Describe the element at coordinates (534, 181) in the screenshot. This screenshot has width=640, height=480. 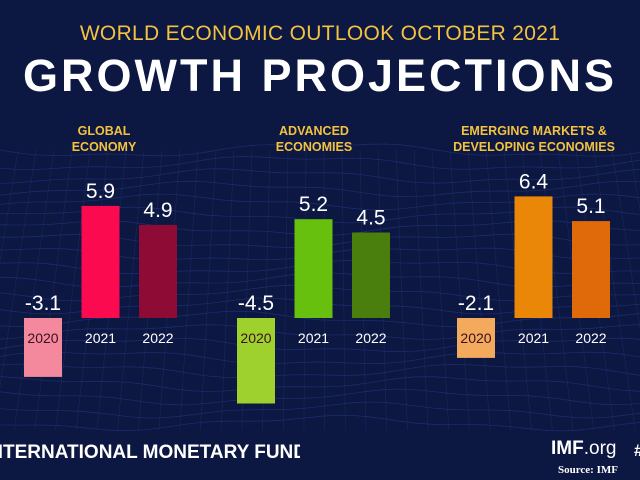
I see `value-label: 6.4` at that location.